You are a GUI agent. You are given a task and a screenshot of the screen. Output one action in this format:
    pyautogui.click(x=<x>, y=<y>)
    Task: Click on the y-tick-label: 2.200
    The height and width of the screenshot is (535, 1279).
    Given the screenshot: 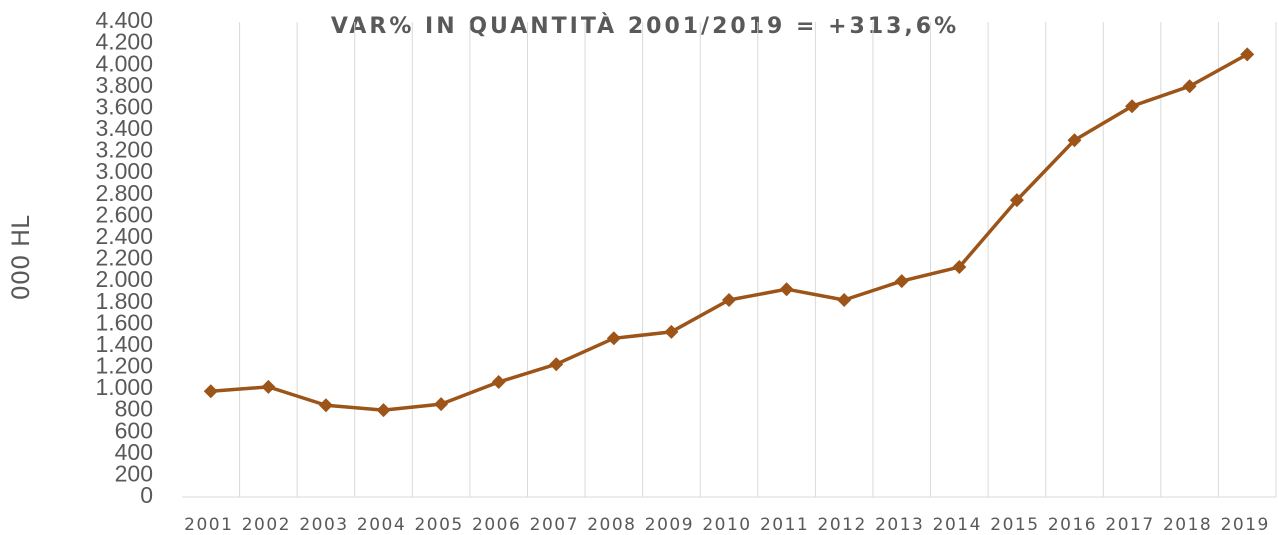 What is the action you would take?
    pyautogui.click(x=124, y=258)
    